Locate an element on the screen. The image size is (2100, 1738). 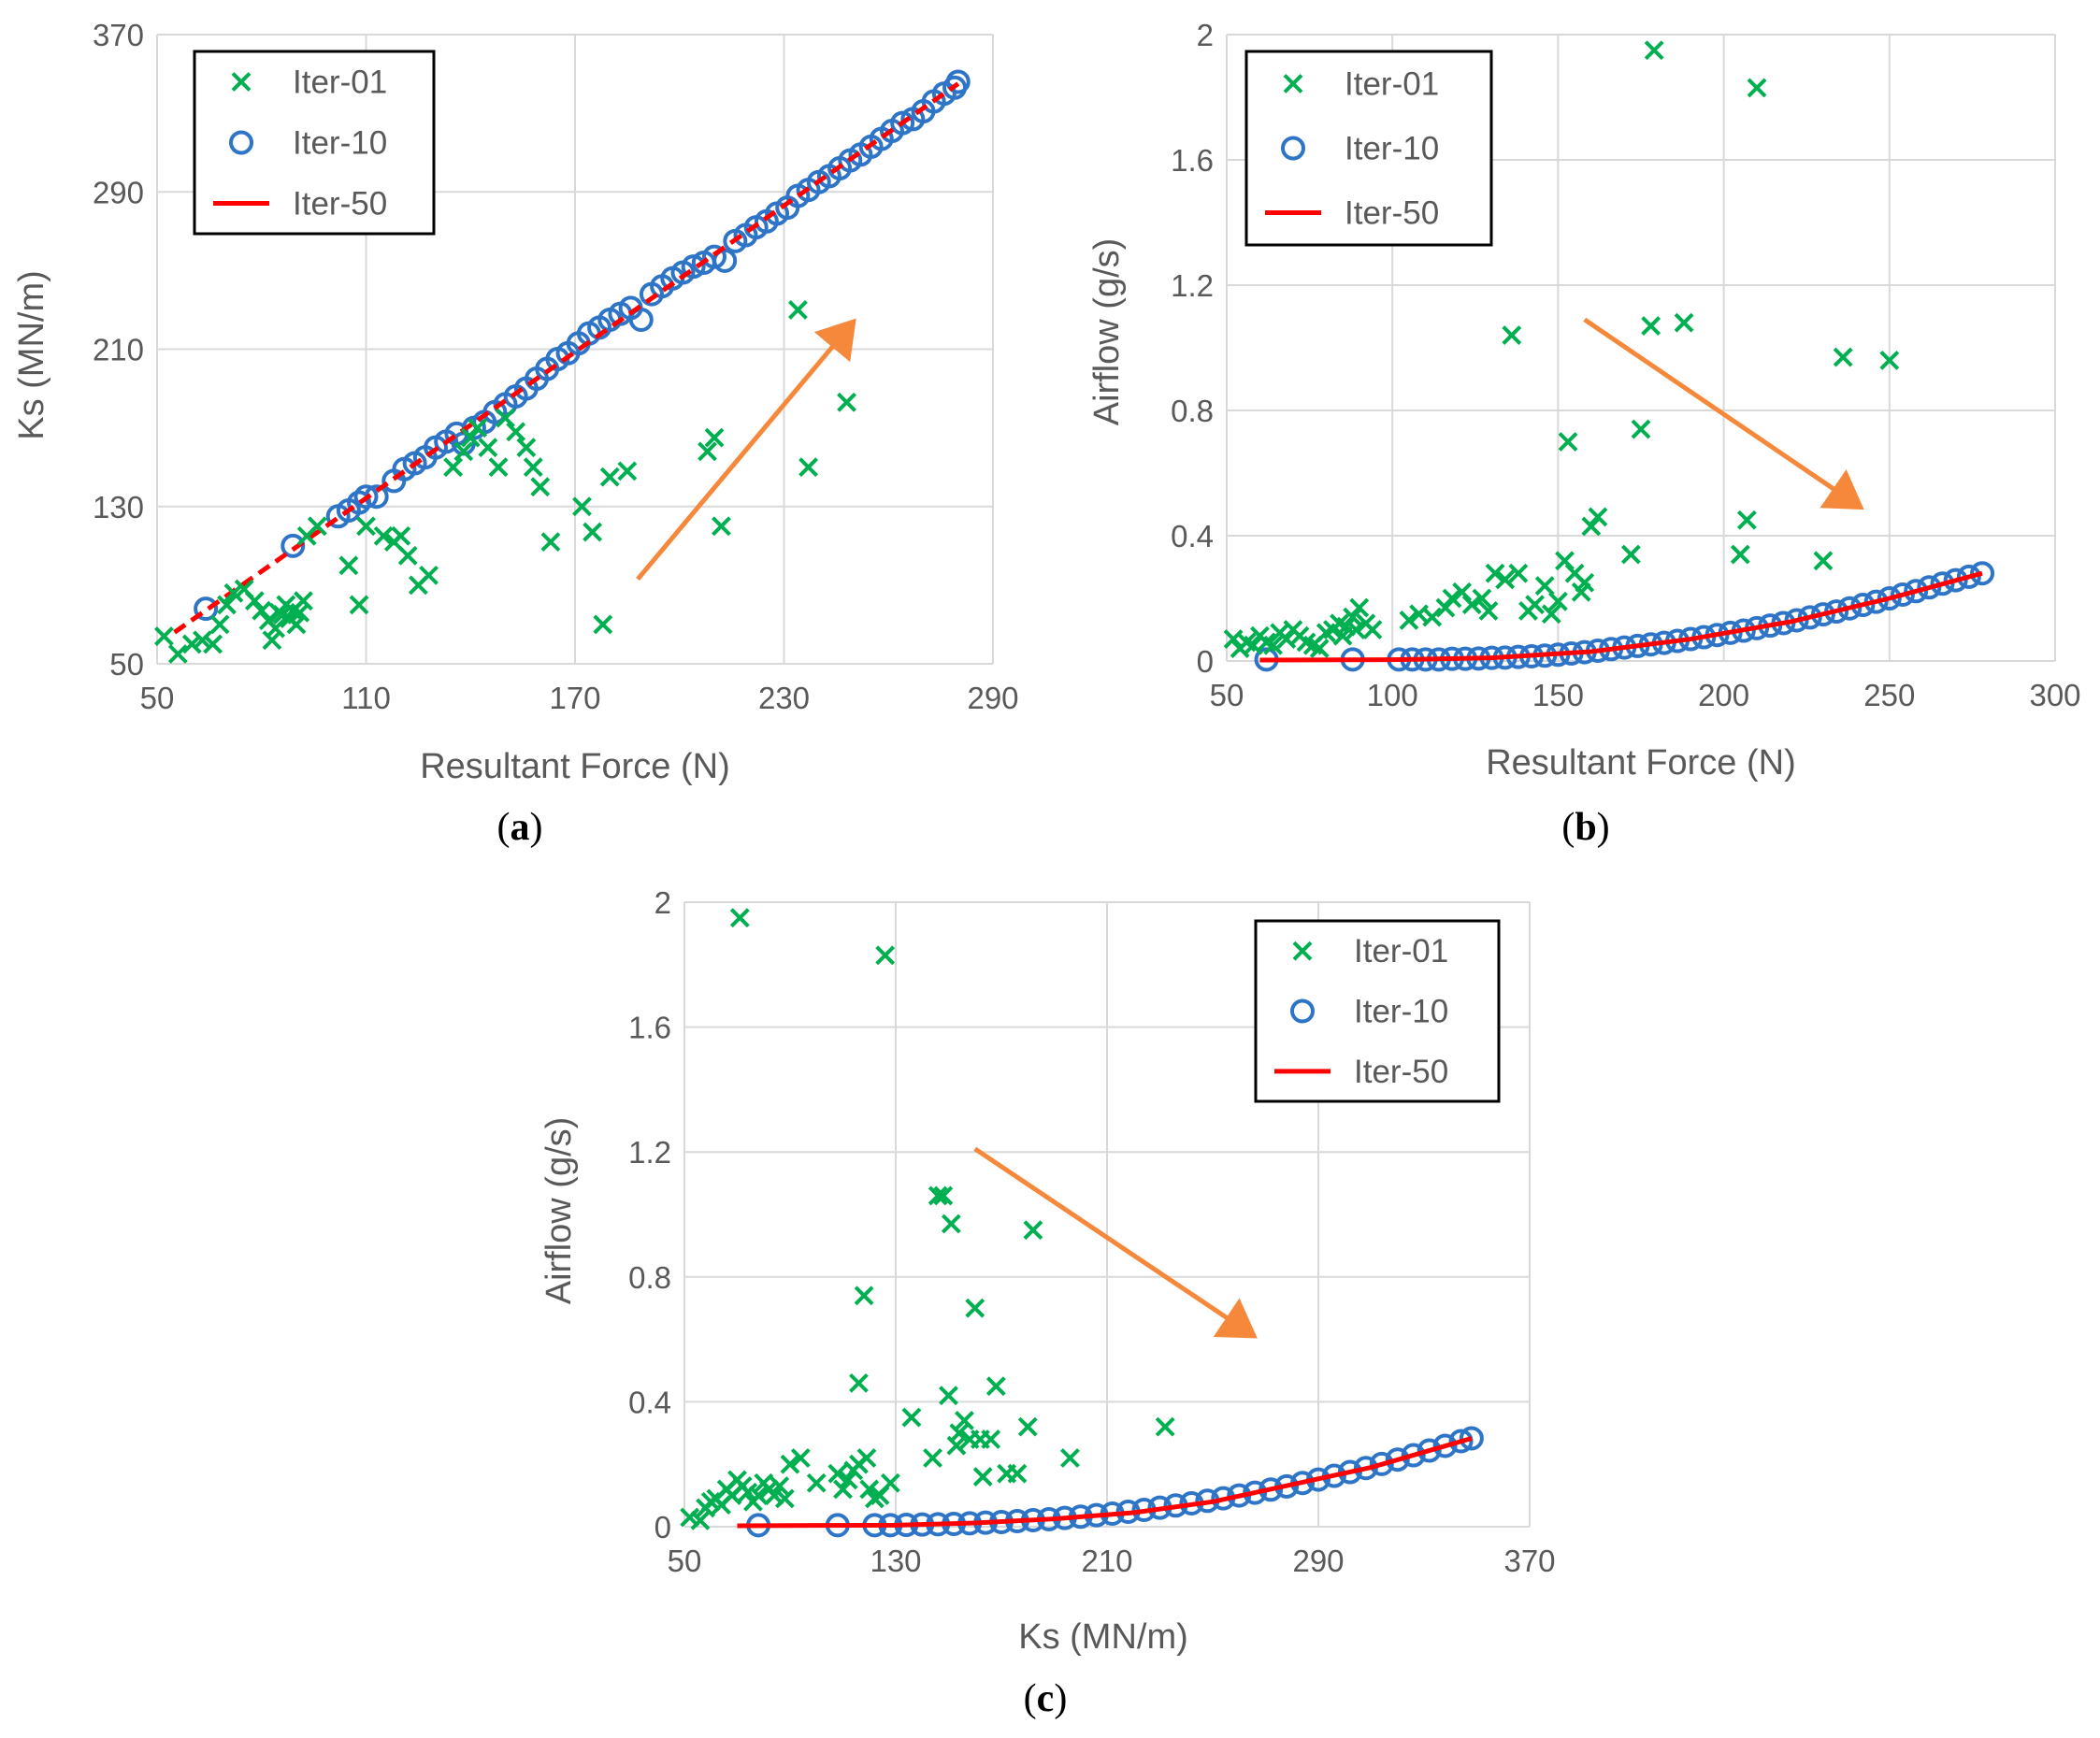
chart-b-marks is located at coordinates (1609, 356).